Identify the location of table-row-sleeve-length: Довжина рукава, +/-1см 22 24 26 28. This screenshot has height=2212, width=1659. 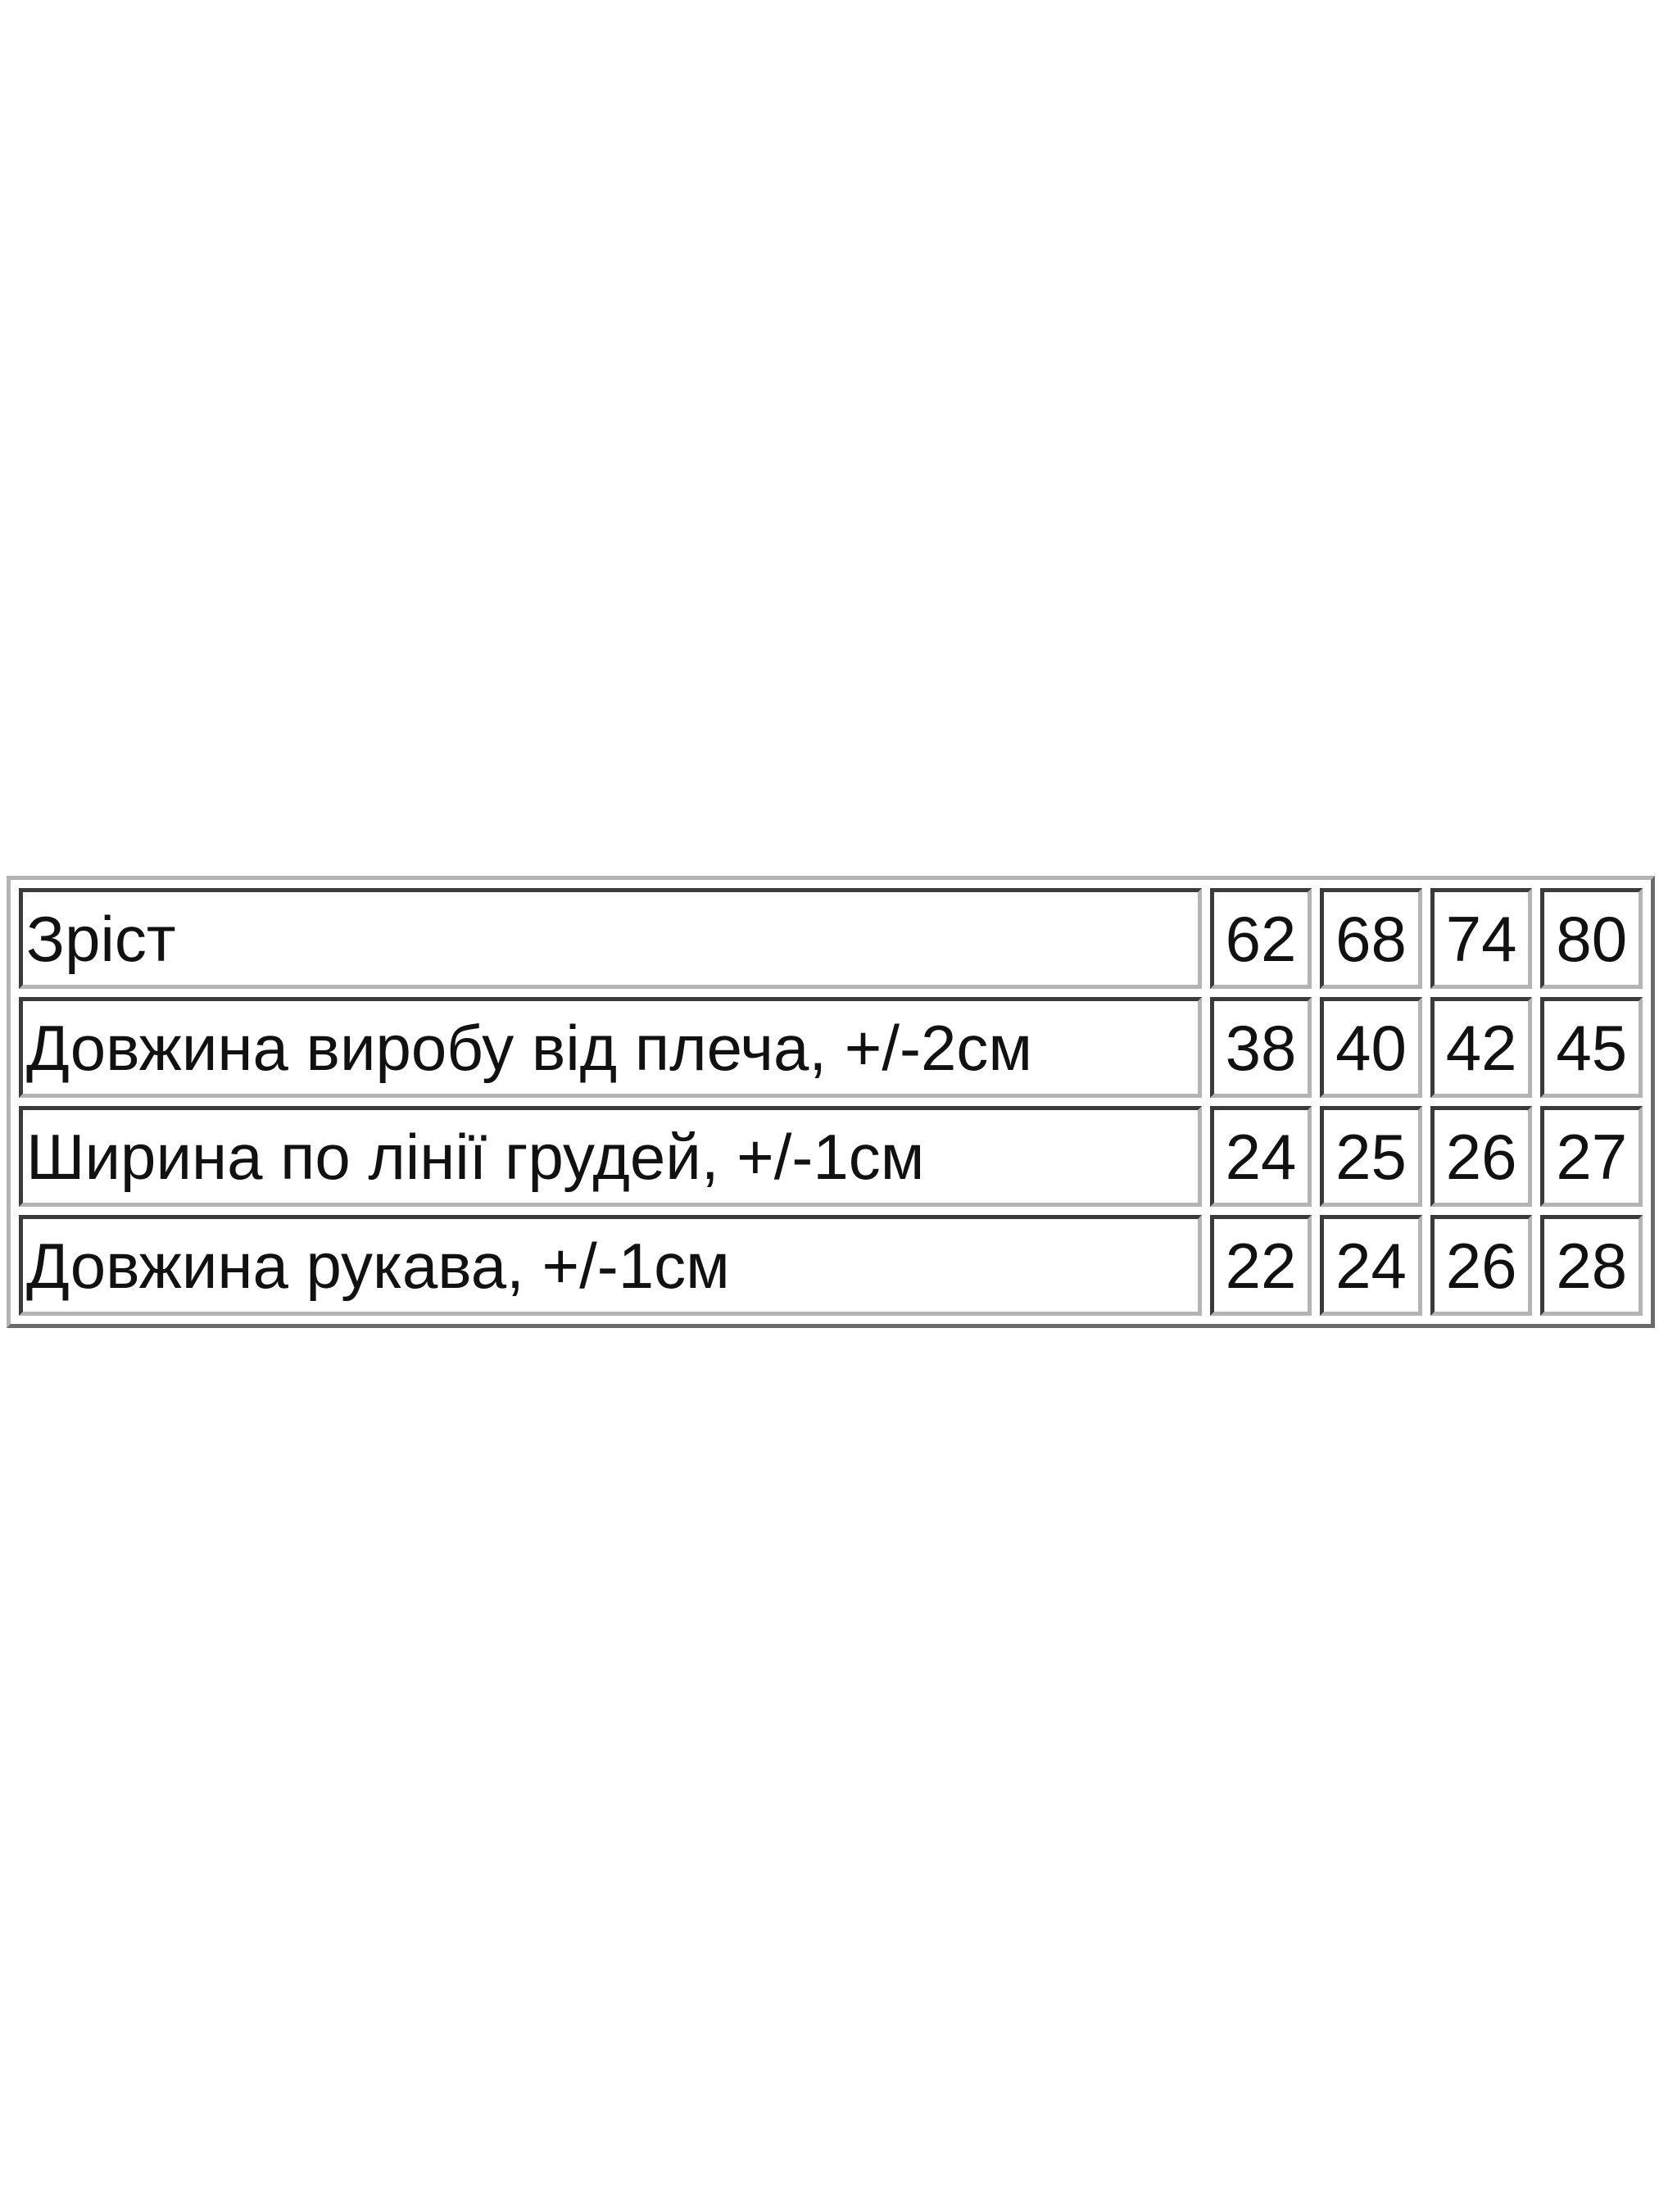
(831, 1265).